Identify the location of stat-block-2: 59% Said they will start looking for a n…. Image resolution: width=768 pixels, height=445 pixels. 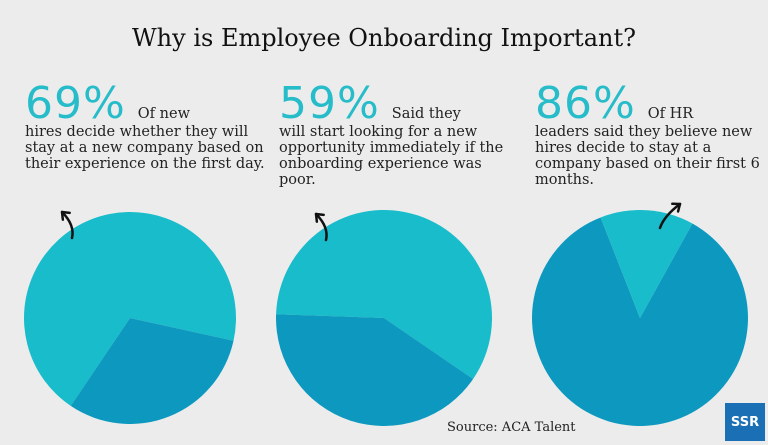
(399, 133).